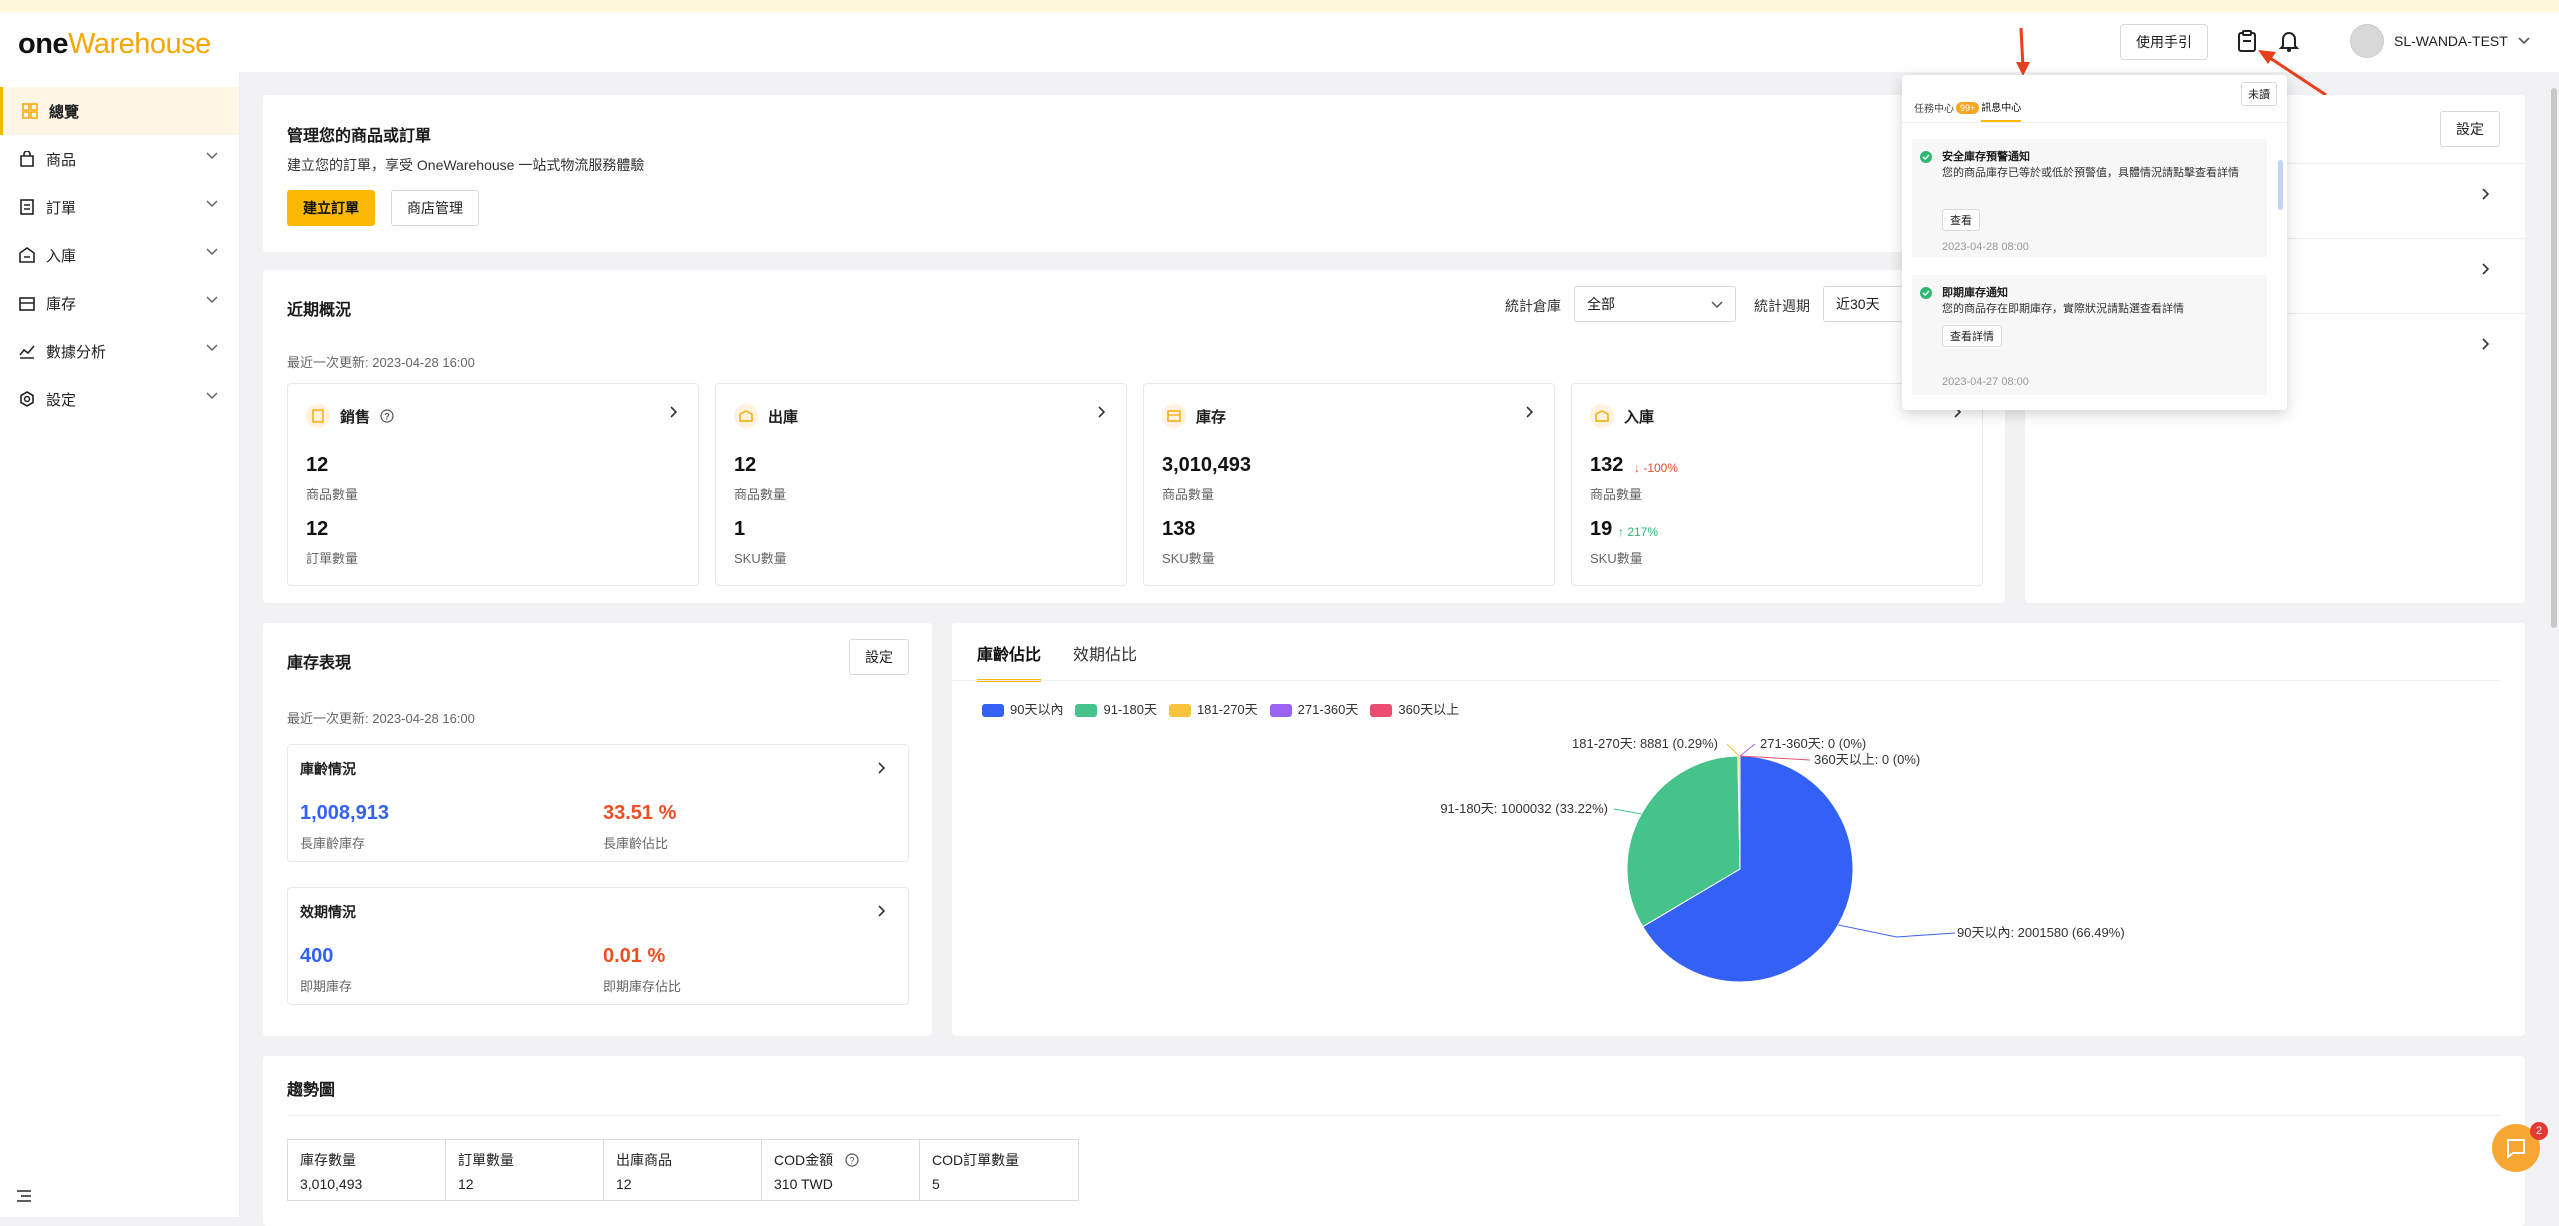 This screenshot has height=1226, width=2559. Describe the element at coordinates (1524, 808) in the screenshot. I see `pie-data-label: 91-180天: 1000032 (33.22%)` at that location.